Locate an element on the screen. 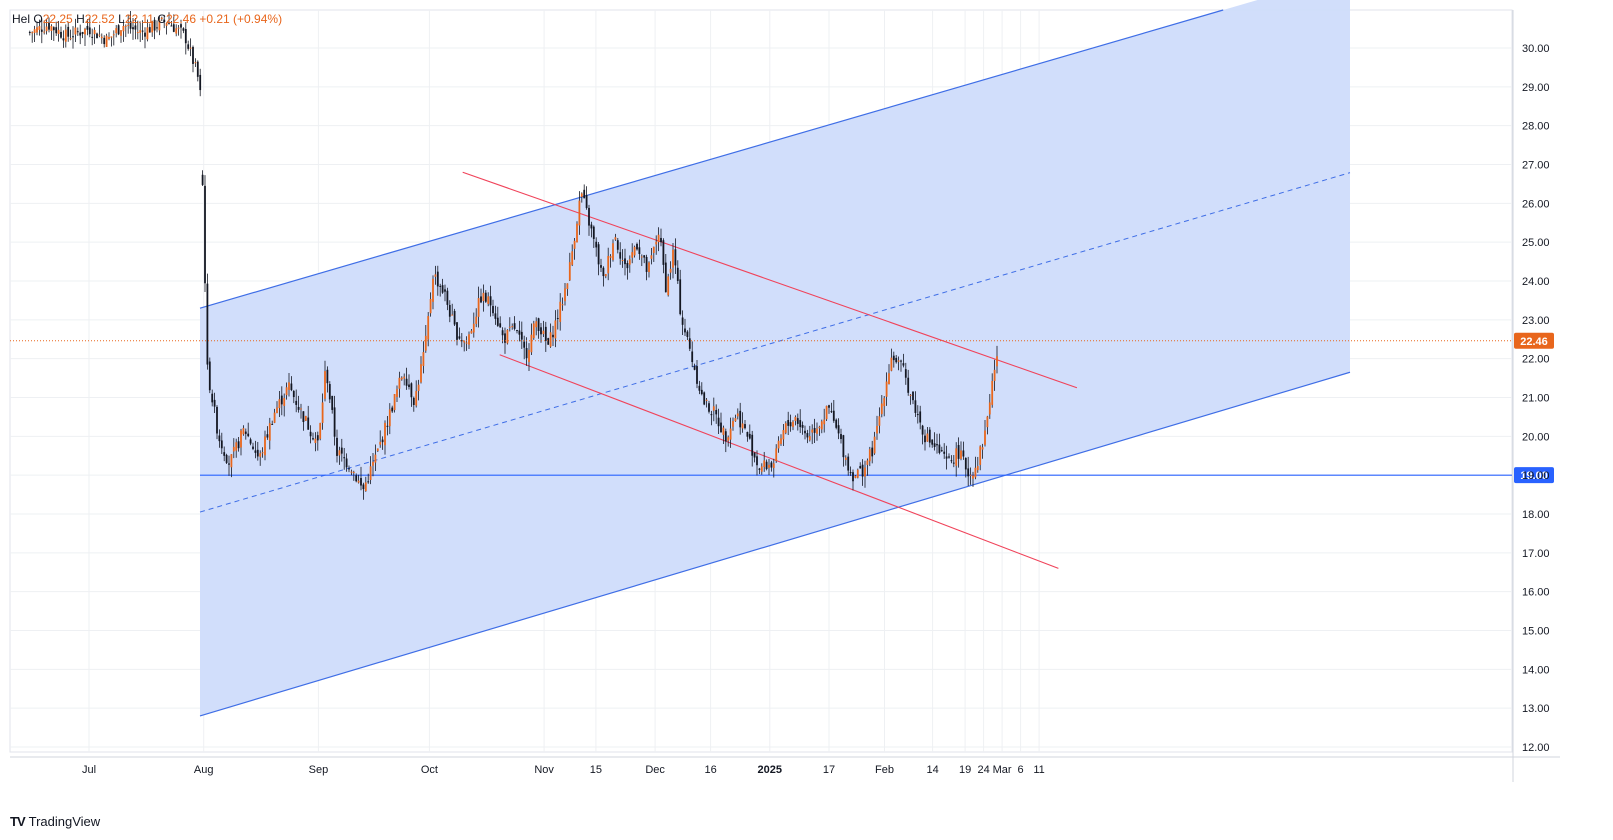 This screenshot has width=1613, height=840. support-badge-text: 19.00 is located at coordinates (1534, 476).